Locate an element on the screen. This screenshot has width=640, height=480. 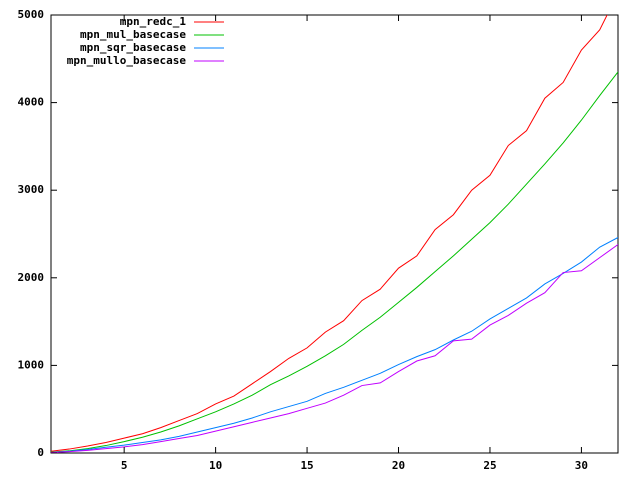
y-tick-label: 2000 is located at coordinates (31, 277).